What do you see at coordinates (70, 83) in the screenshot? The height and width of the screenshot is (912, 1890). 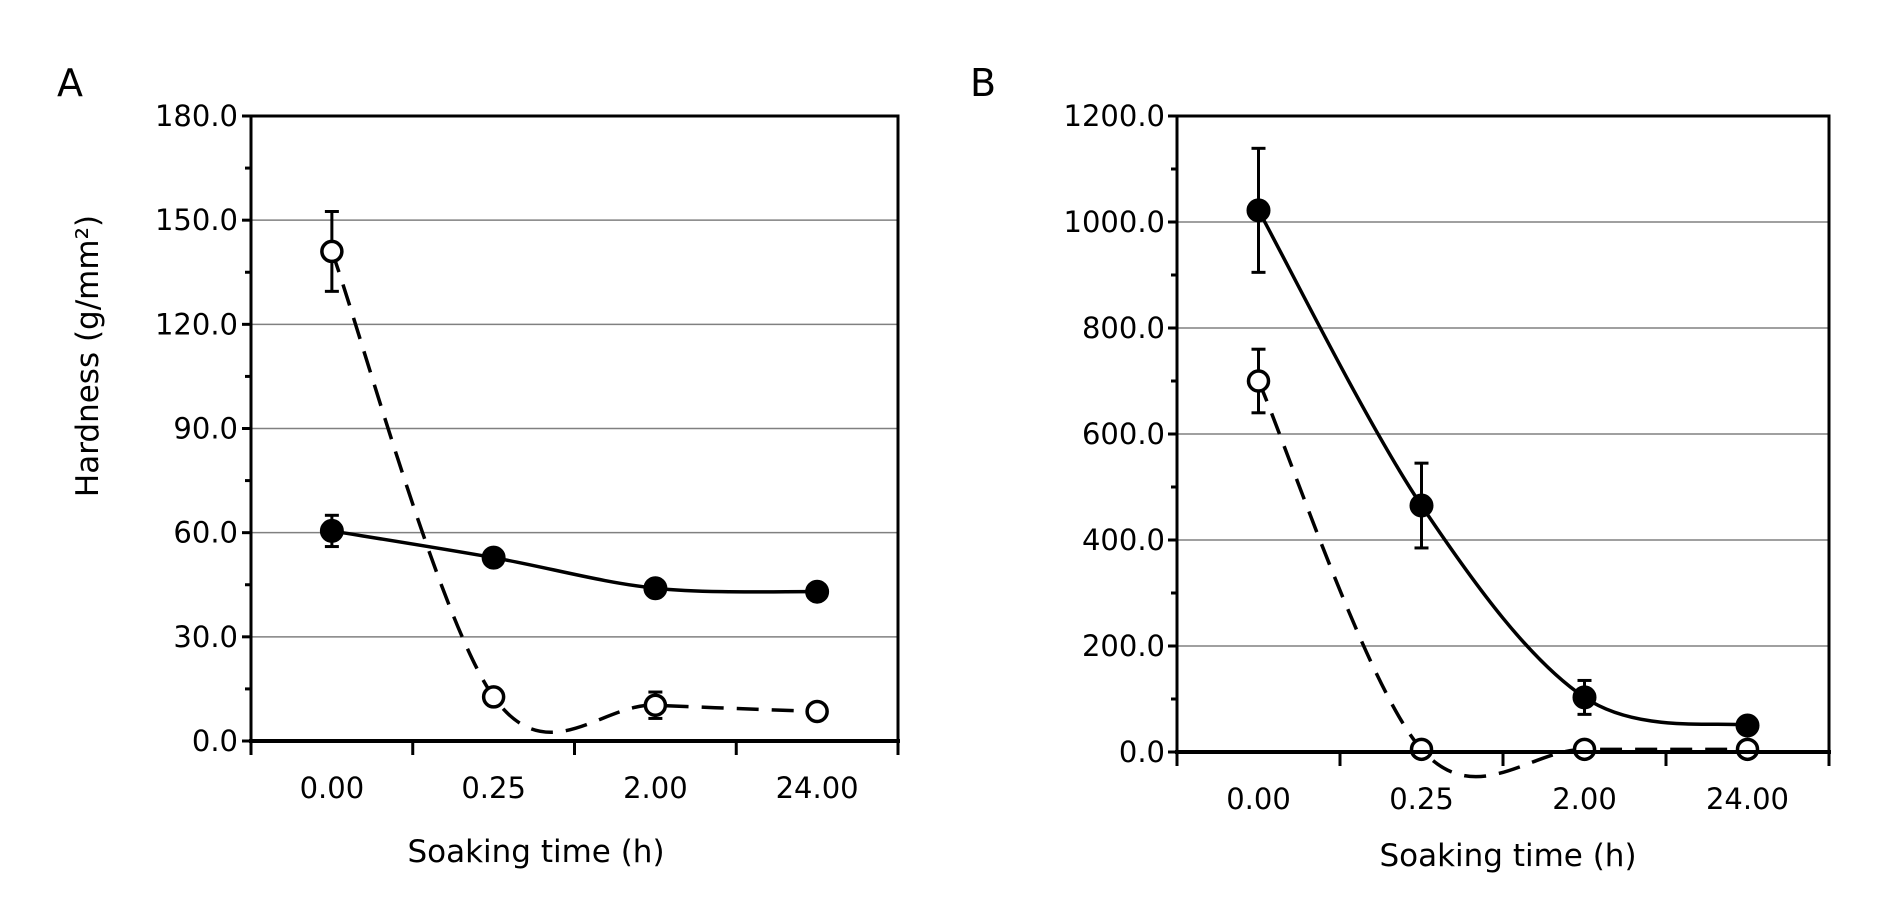 I see `panel-label-a: A` at bounding box center [70, 83].